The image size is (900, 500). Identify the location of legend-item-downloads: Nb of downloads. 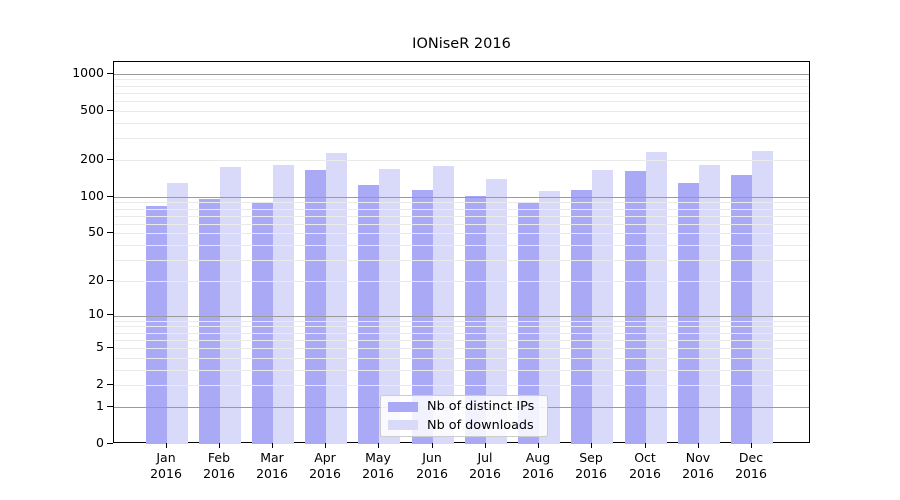
(467, 425).